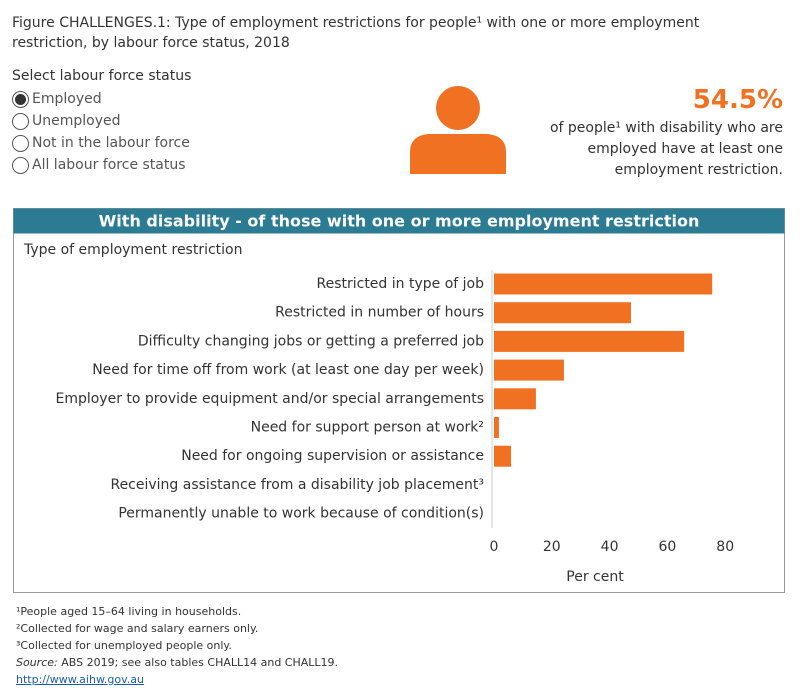 The width and height of the screenshot is (800, 700). Describe the element at coordinates (367, 428) in the screenshot. I see `y-tick-label: Need for support person at work²` at that location.